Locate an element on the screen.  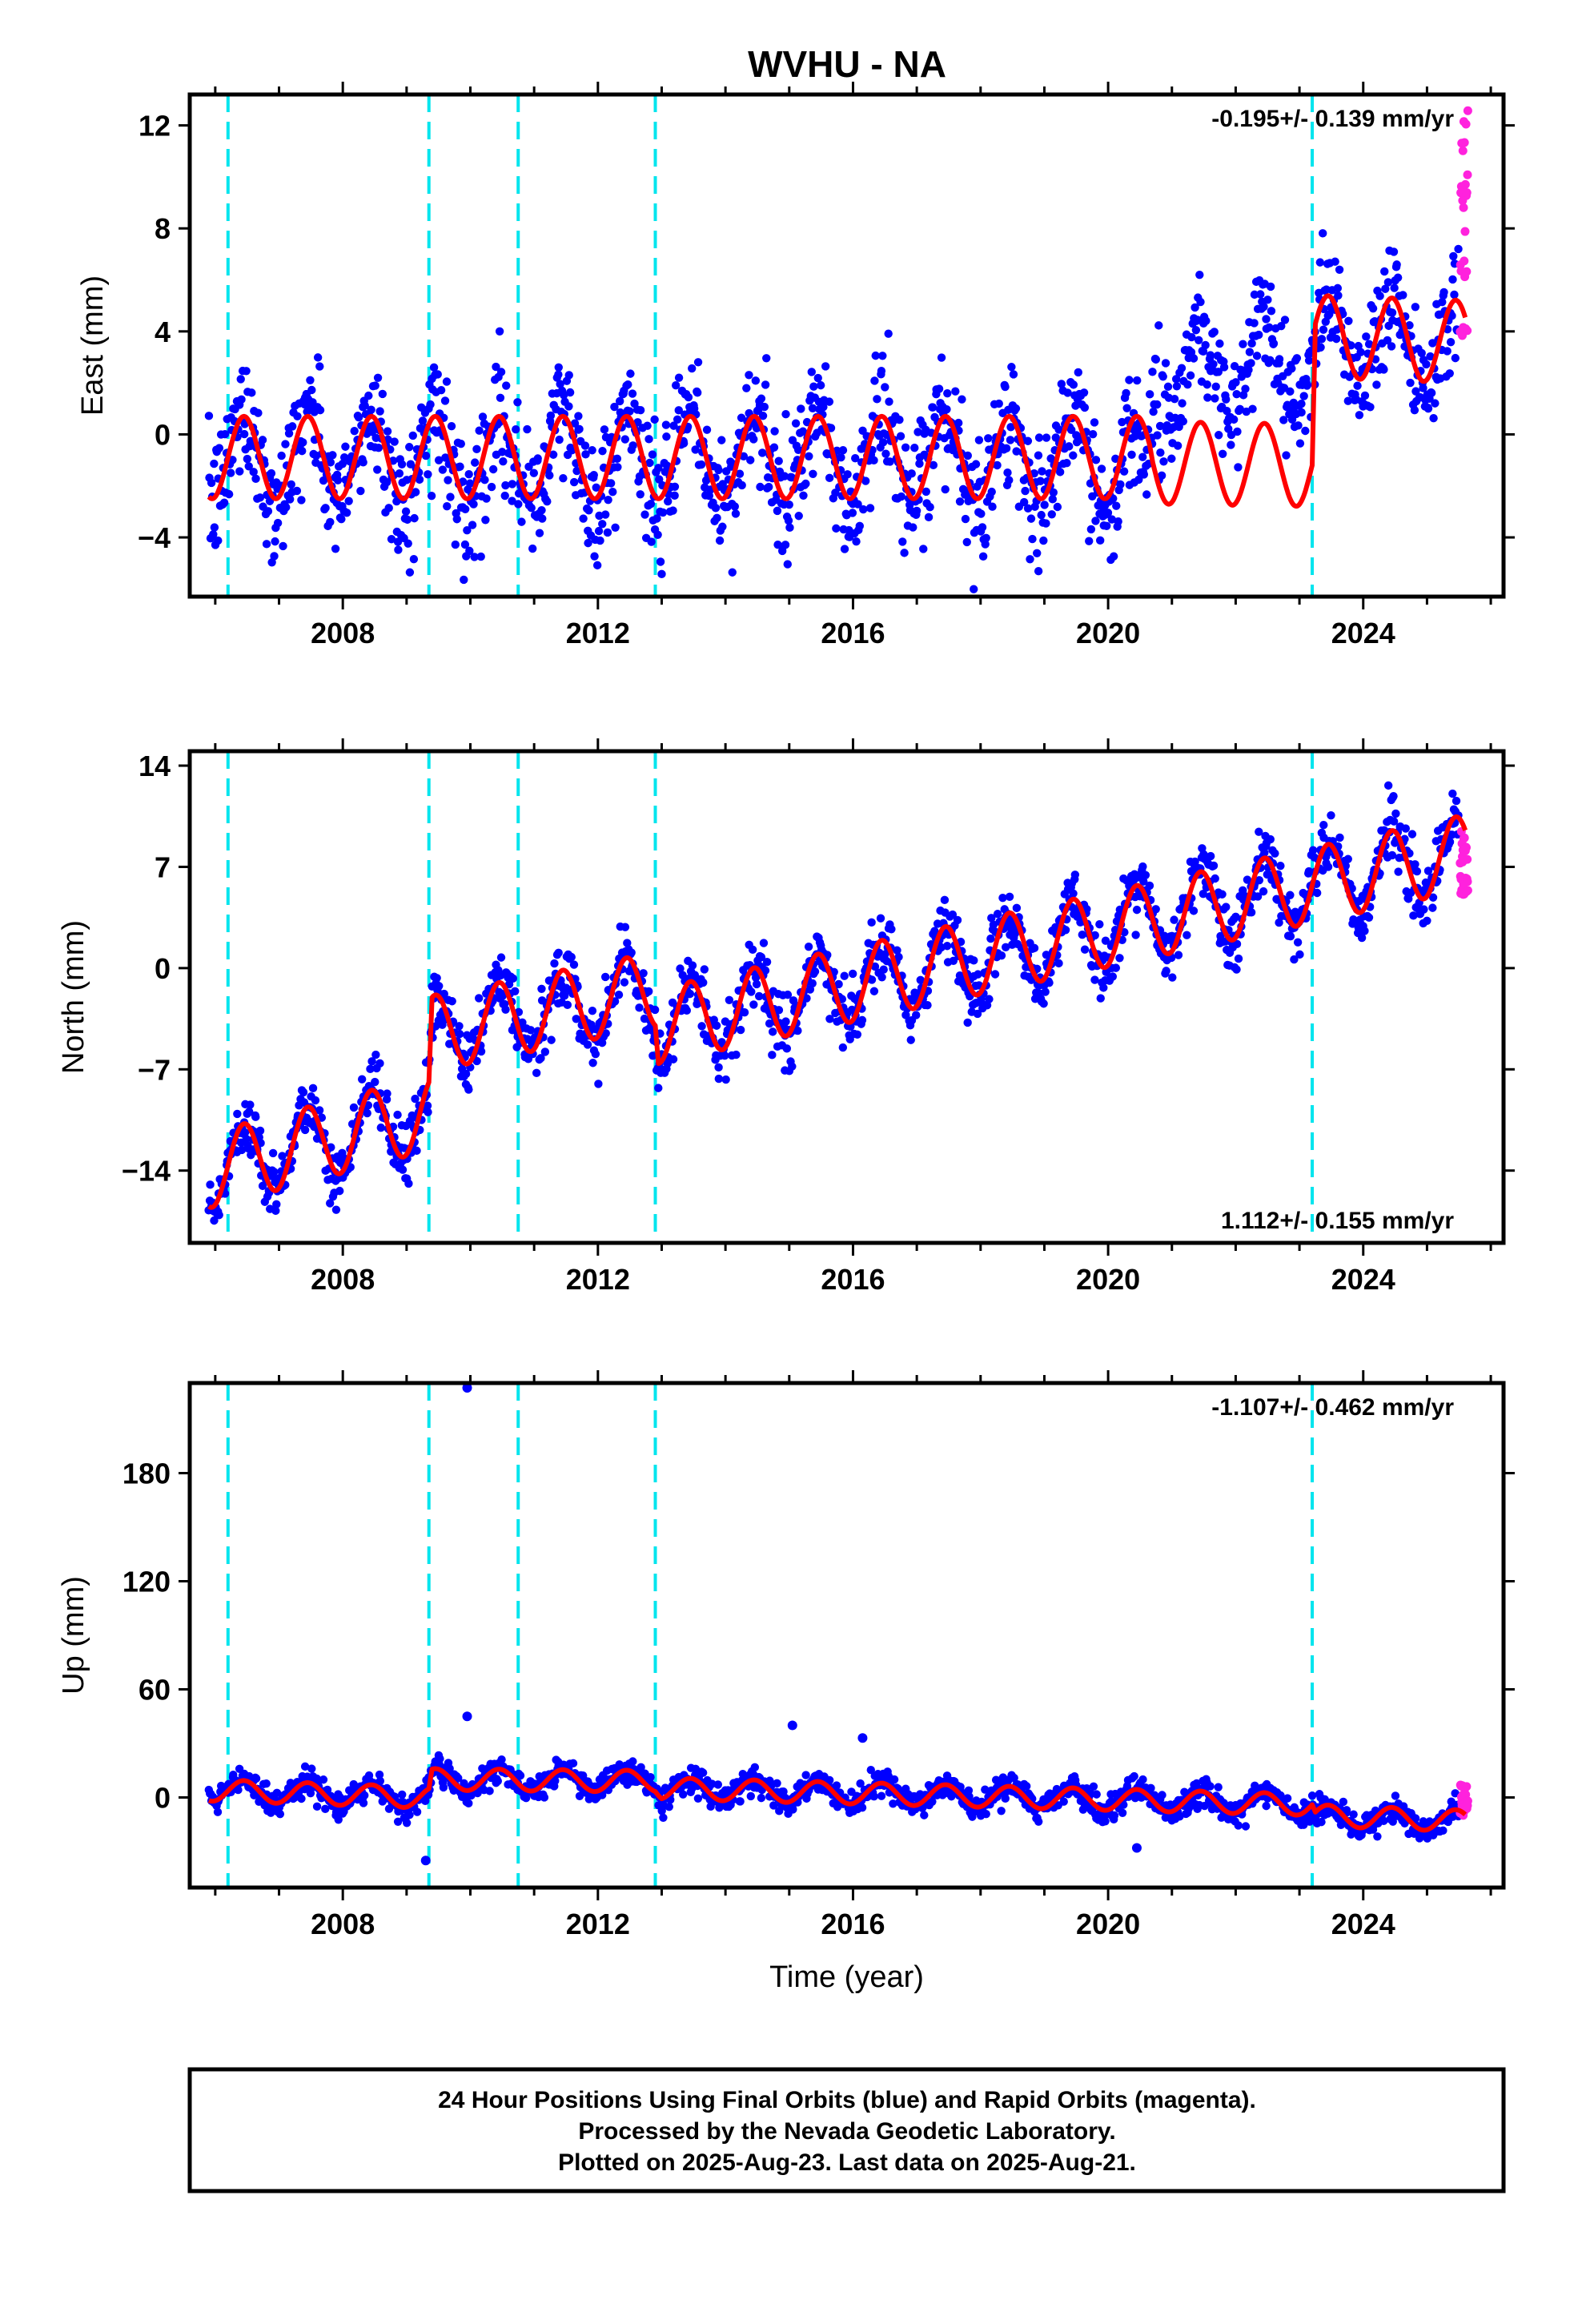
velocity-label: 1.112+/- 0.155 mm/yr is located at coordinates (1337, 1221).